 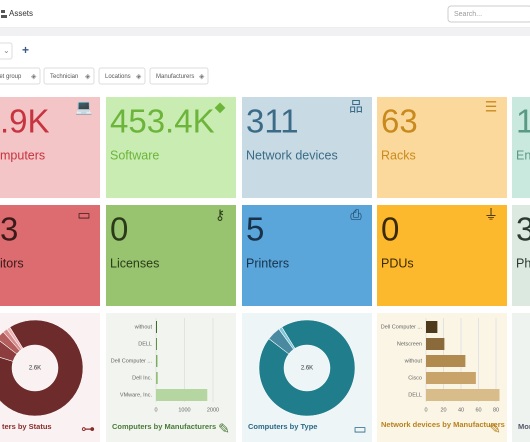 What do you see at coordinates (443, 410) in the screenshot?
I see `x-tick-label: 20` at bounding box center [443, 410].